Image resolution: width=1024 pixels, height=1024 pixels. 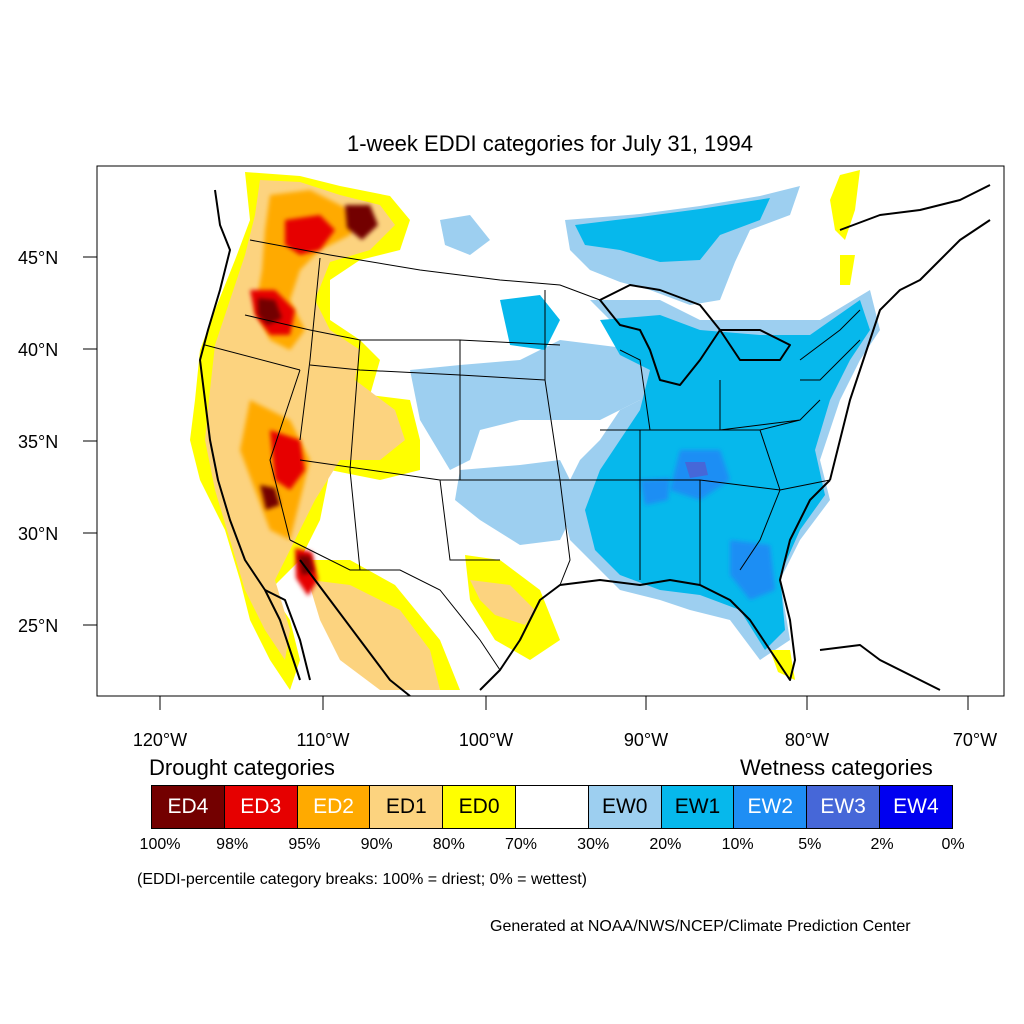 What do you see at coordinates (655, 491) in the screenshot?
I see `wet-area-east-ew2-ky` at bounding box center [655, 491].